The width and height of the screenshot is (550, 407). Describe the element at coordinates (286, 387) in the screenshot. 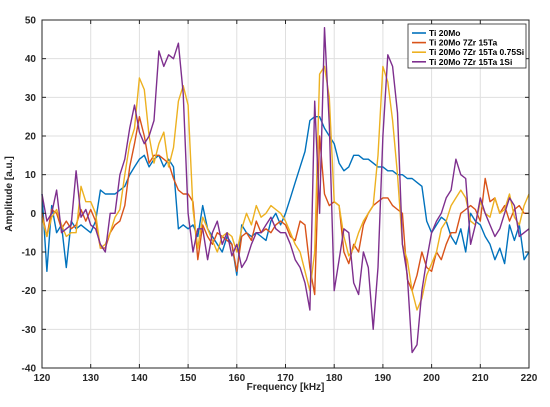

I see `x-axis-title: Frequency [kHz]` at that location.